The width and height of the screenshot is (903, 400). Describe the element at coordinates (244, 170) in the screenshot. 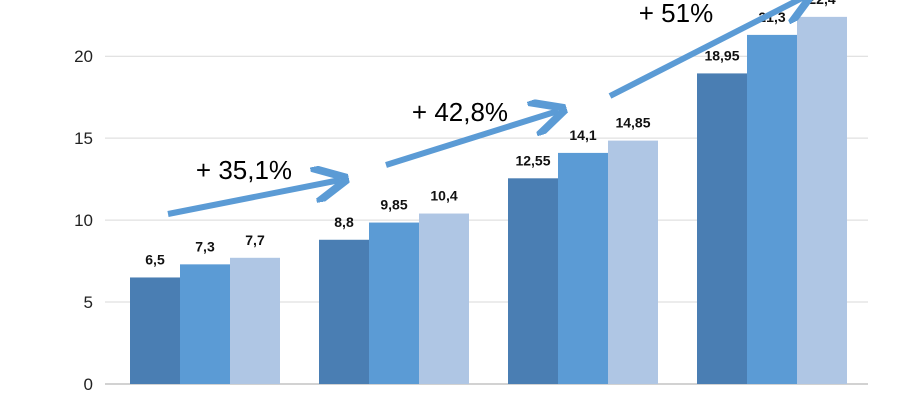

I see `growth-annotation: + 35,1%` at that location.